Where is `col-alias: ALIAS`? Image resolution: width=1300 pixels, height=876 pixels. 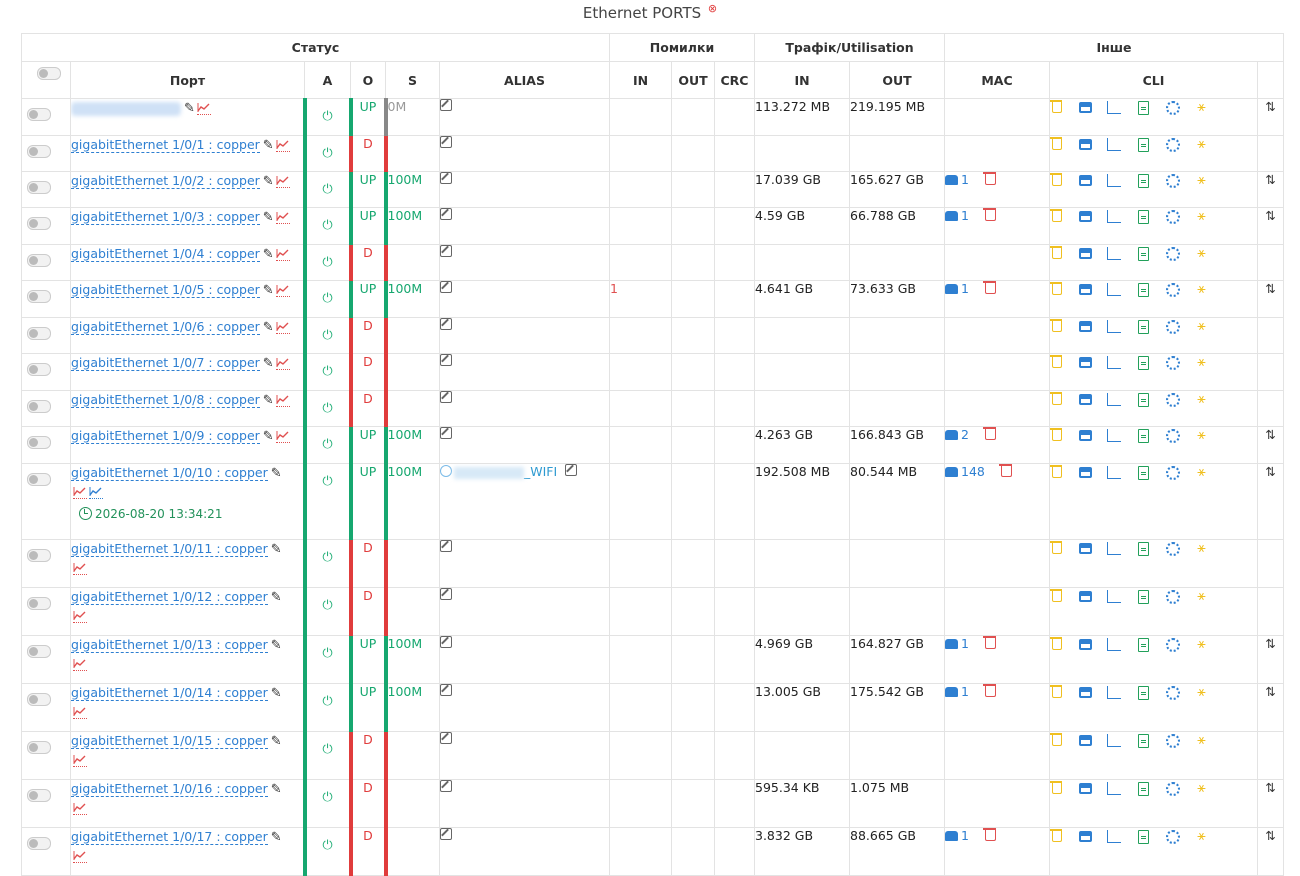 col-alias: ALIAS is located at coordinates (524, 80).